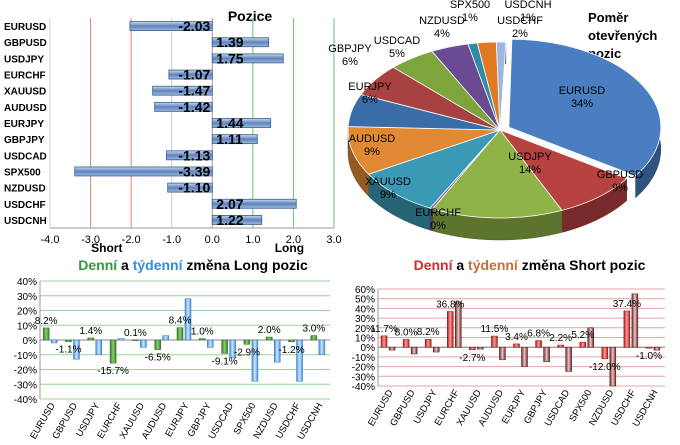 This screenshot has width=680, height=445. I want to click on bar-daily-xauusd, so click(472, 348).